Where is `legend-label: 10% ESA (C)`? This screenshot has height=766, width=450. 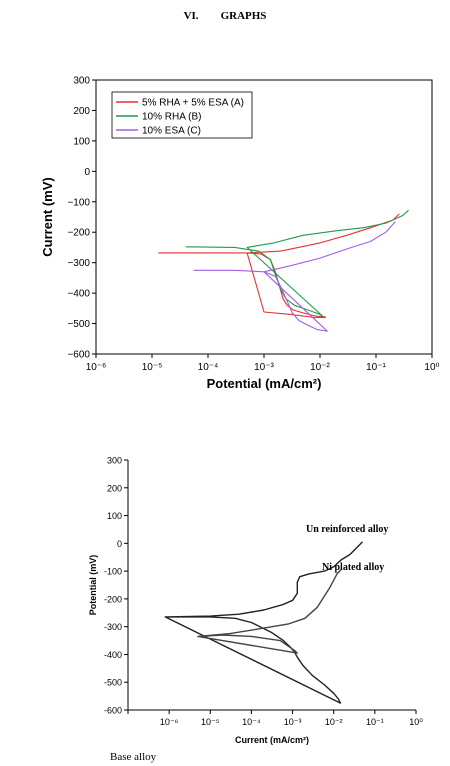 legend-label: 10% ESA (C) is located at coordinates (171, 131).